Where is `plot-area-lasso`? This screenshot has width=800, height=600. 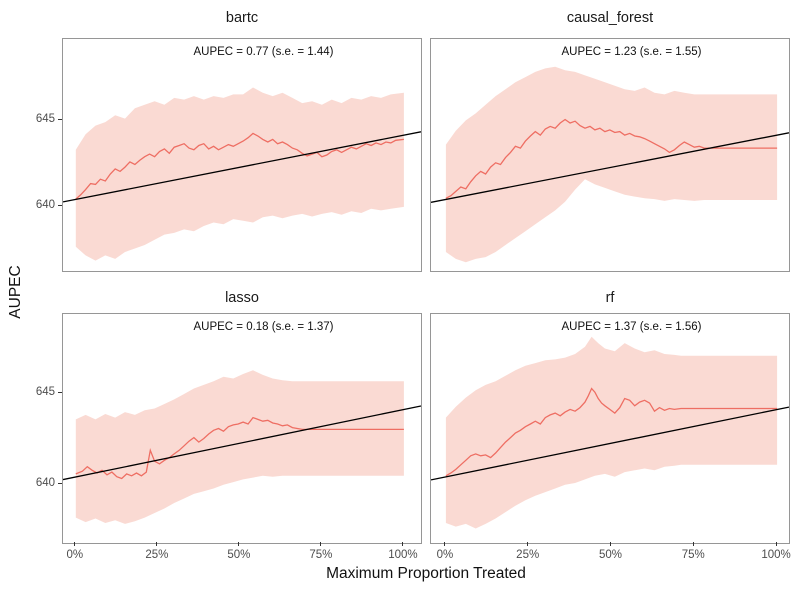
plot-area-lasso is located at coordinates (242, 447).